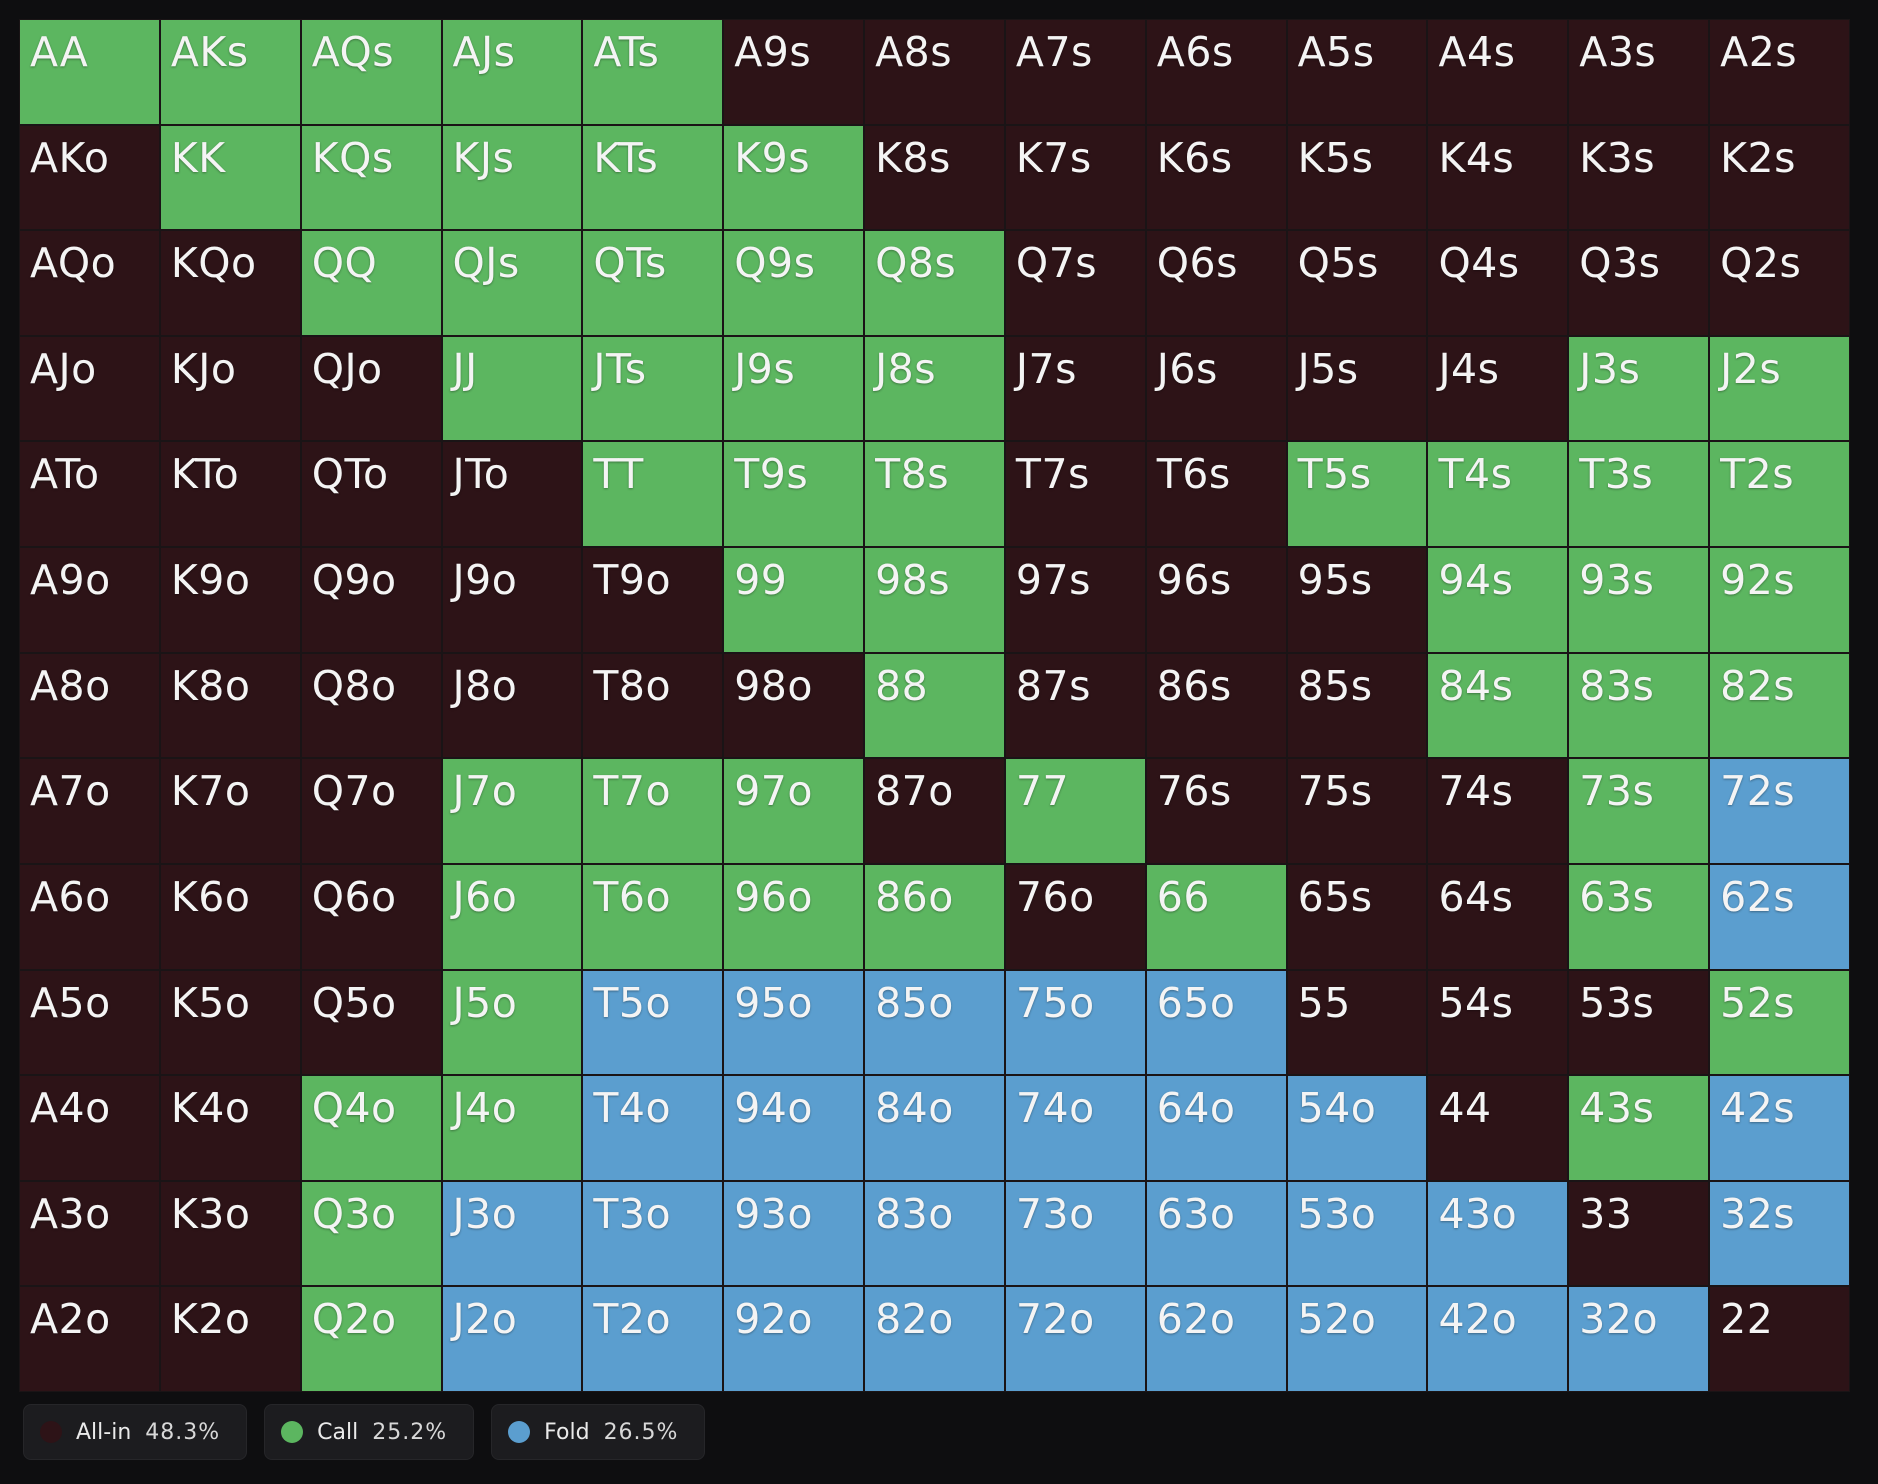  I want to click on hand-cell: AKs, so click(230, 72).